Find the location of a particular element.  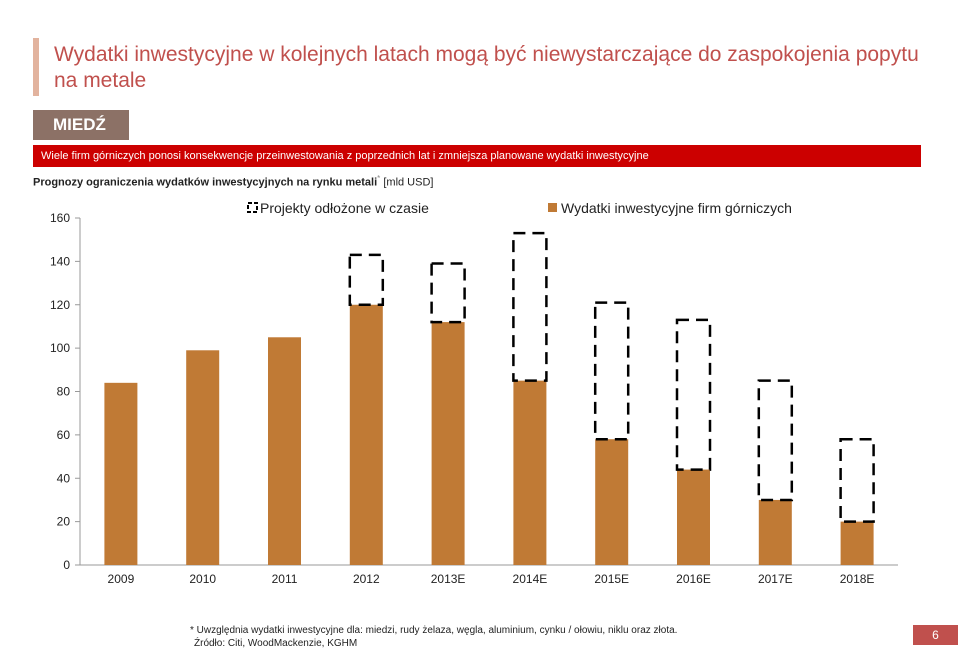

bar-2016E is located at coordinates (693, 517).